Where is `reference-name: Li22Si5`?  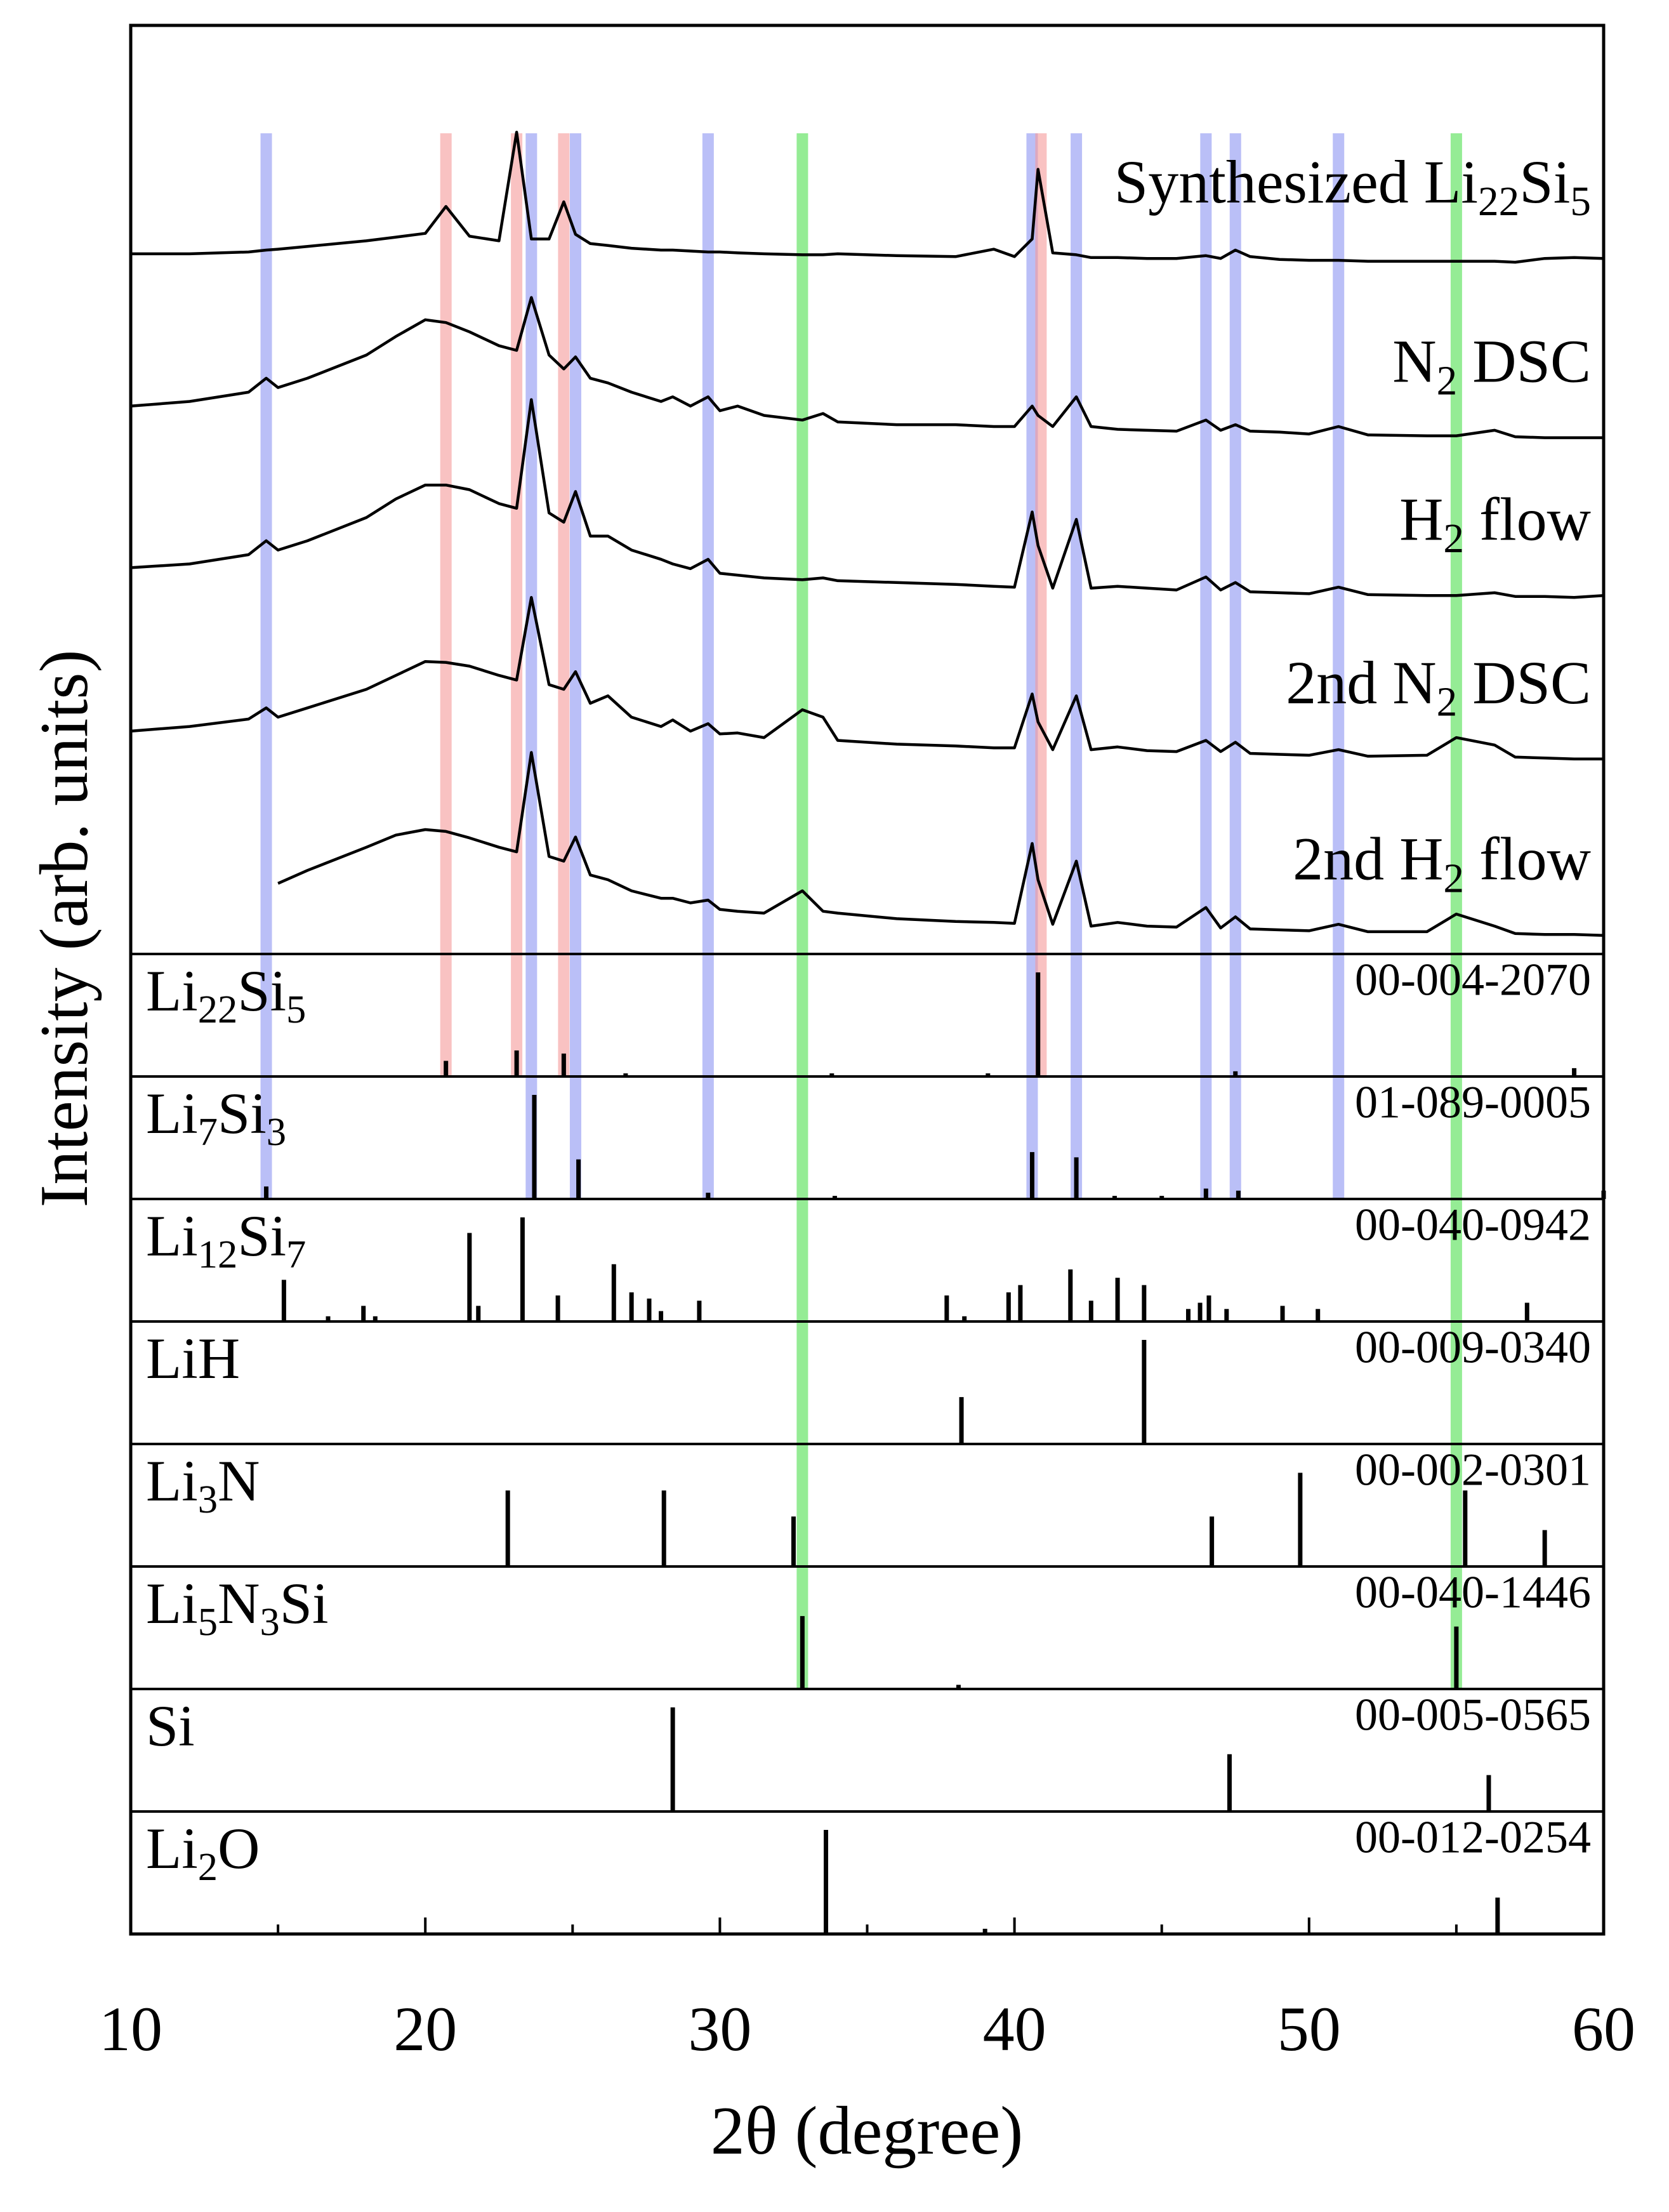 reference-name: Li22Si5 is located at coordinates (226, 994).